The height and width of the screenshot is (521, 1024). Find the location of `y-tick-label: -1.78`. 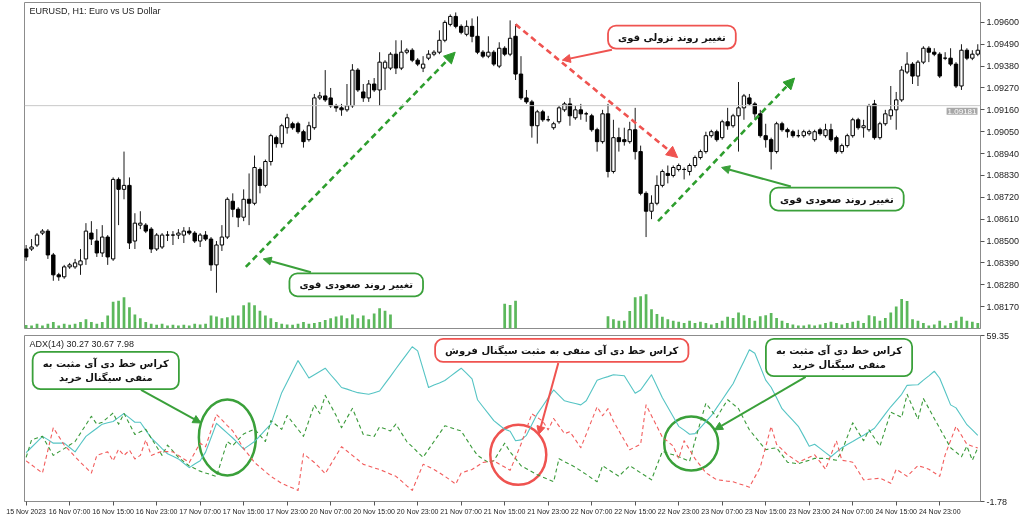

y-tick-label: -1.78 is located at coordinates (997, 501).